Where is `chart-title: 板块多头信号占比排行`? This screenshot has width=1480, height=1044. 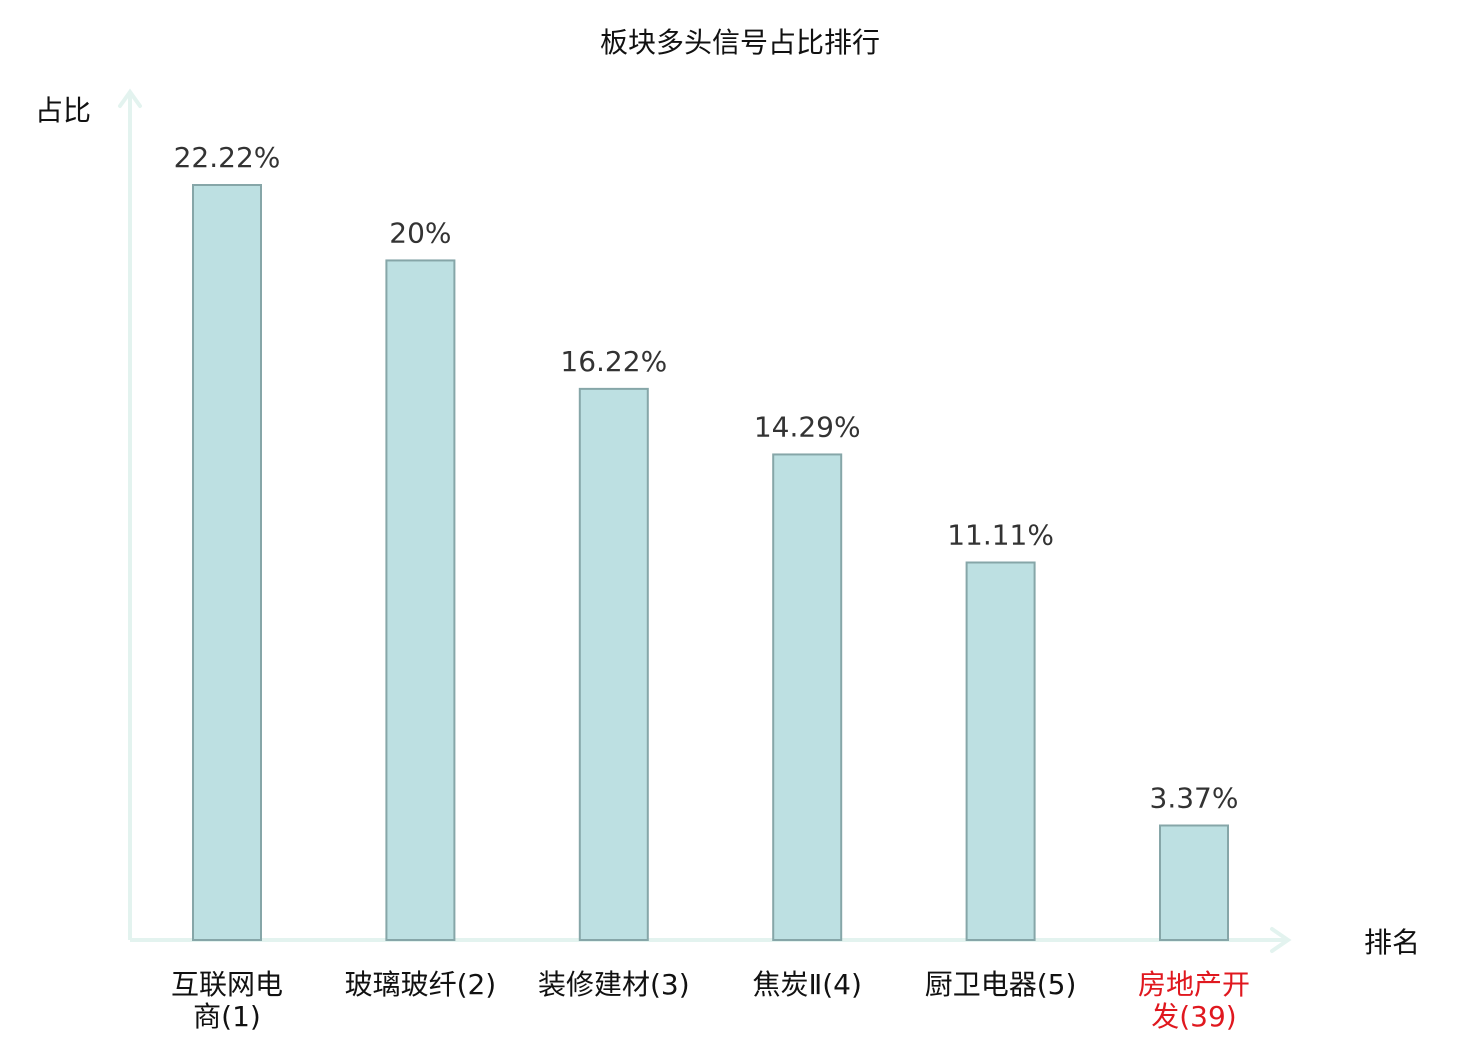
chart-title: 板块多头信号占比排行 is located at coordinates (740, 42).